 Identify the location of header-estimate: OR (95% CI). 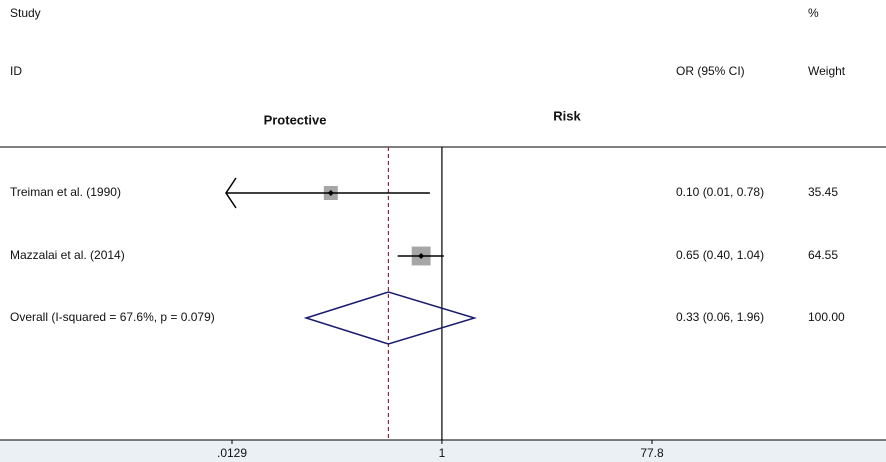
(710, 71).